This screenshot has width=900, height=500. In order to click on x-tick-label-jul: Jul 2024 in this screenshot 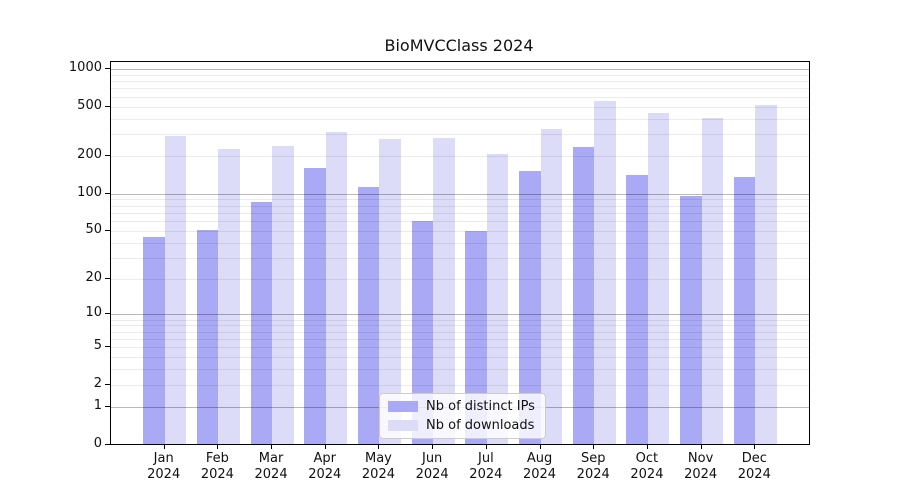, I will do `click(486, 467)`.